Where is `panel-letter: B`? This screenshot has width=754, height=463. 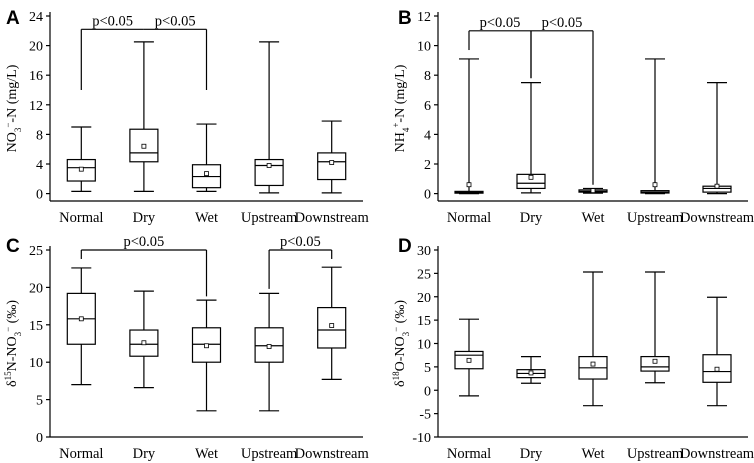 panel-letter: B is located at coordinates (405, 18).